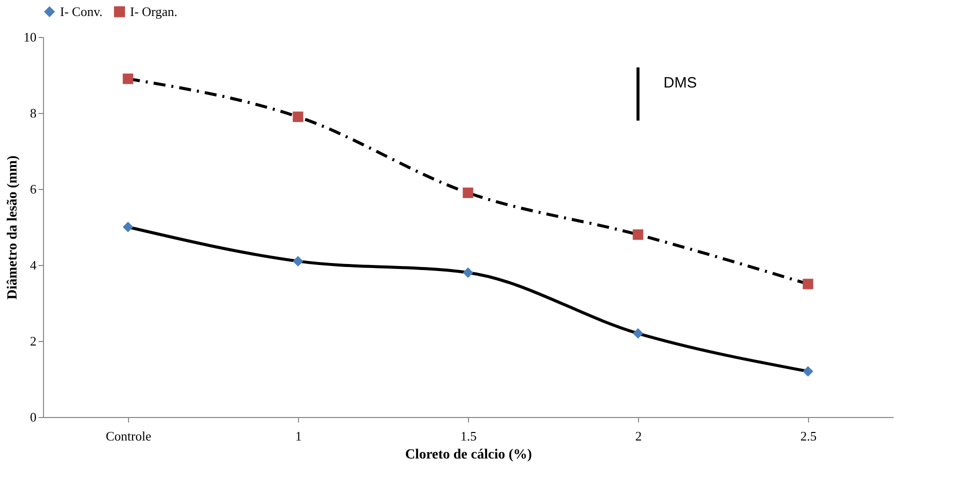  I want to click on y-tick-label: 2, so click(33, 341).